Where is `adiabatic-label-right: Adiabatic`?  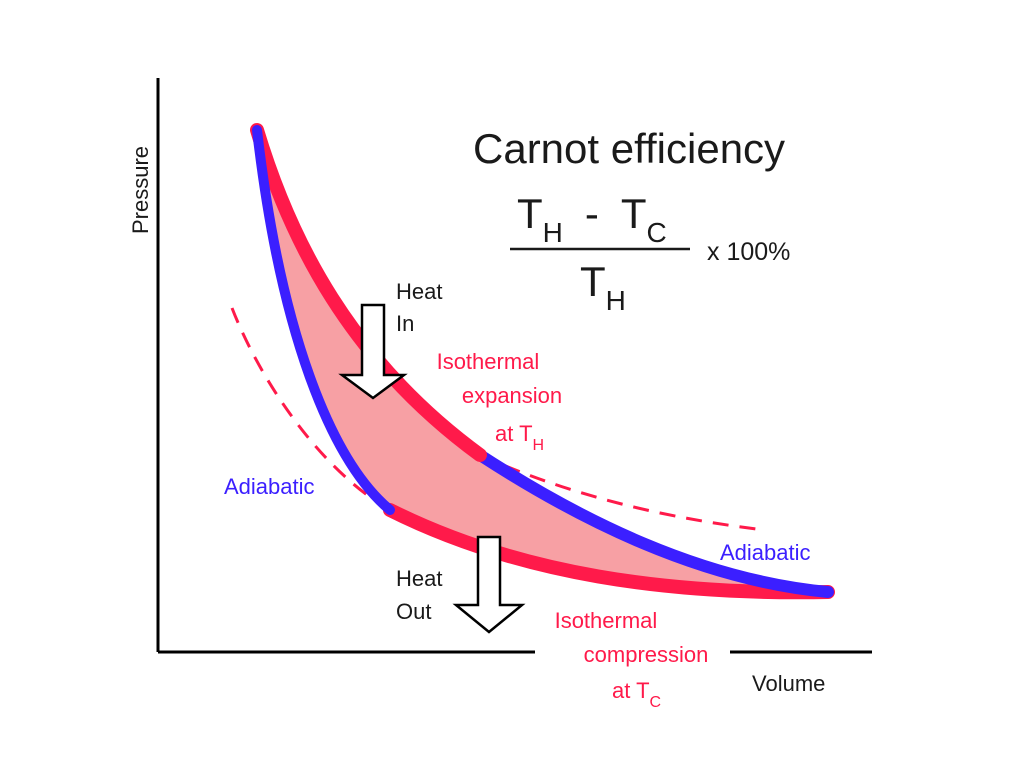
adiabatic-label-right: Adiabatic is located at coordinates (765, 552).